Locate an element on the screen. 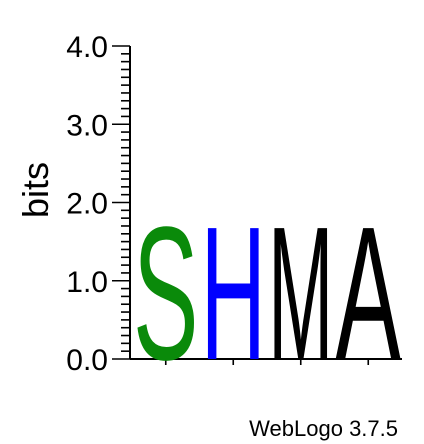 Image resolution: width=424 pixels, height=444 pixels. y-tick-labels: 0.0 1.0 2.0 3.0 4.0 is located at coordinates (87, 204).